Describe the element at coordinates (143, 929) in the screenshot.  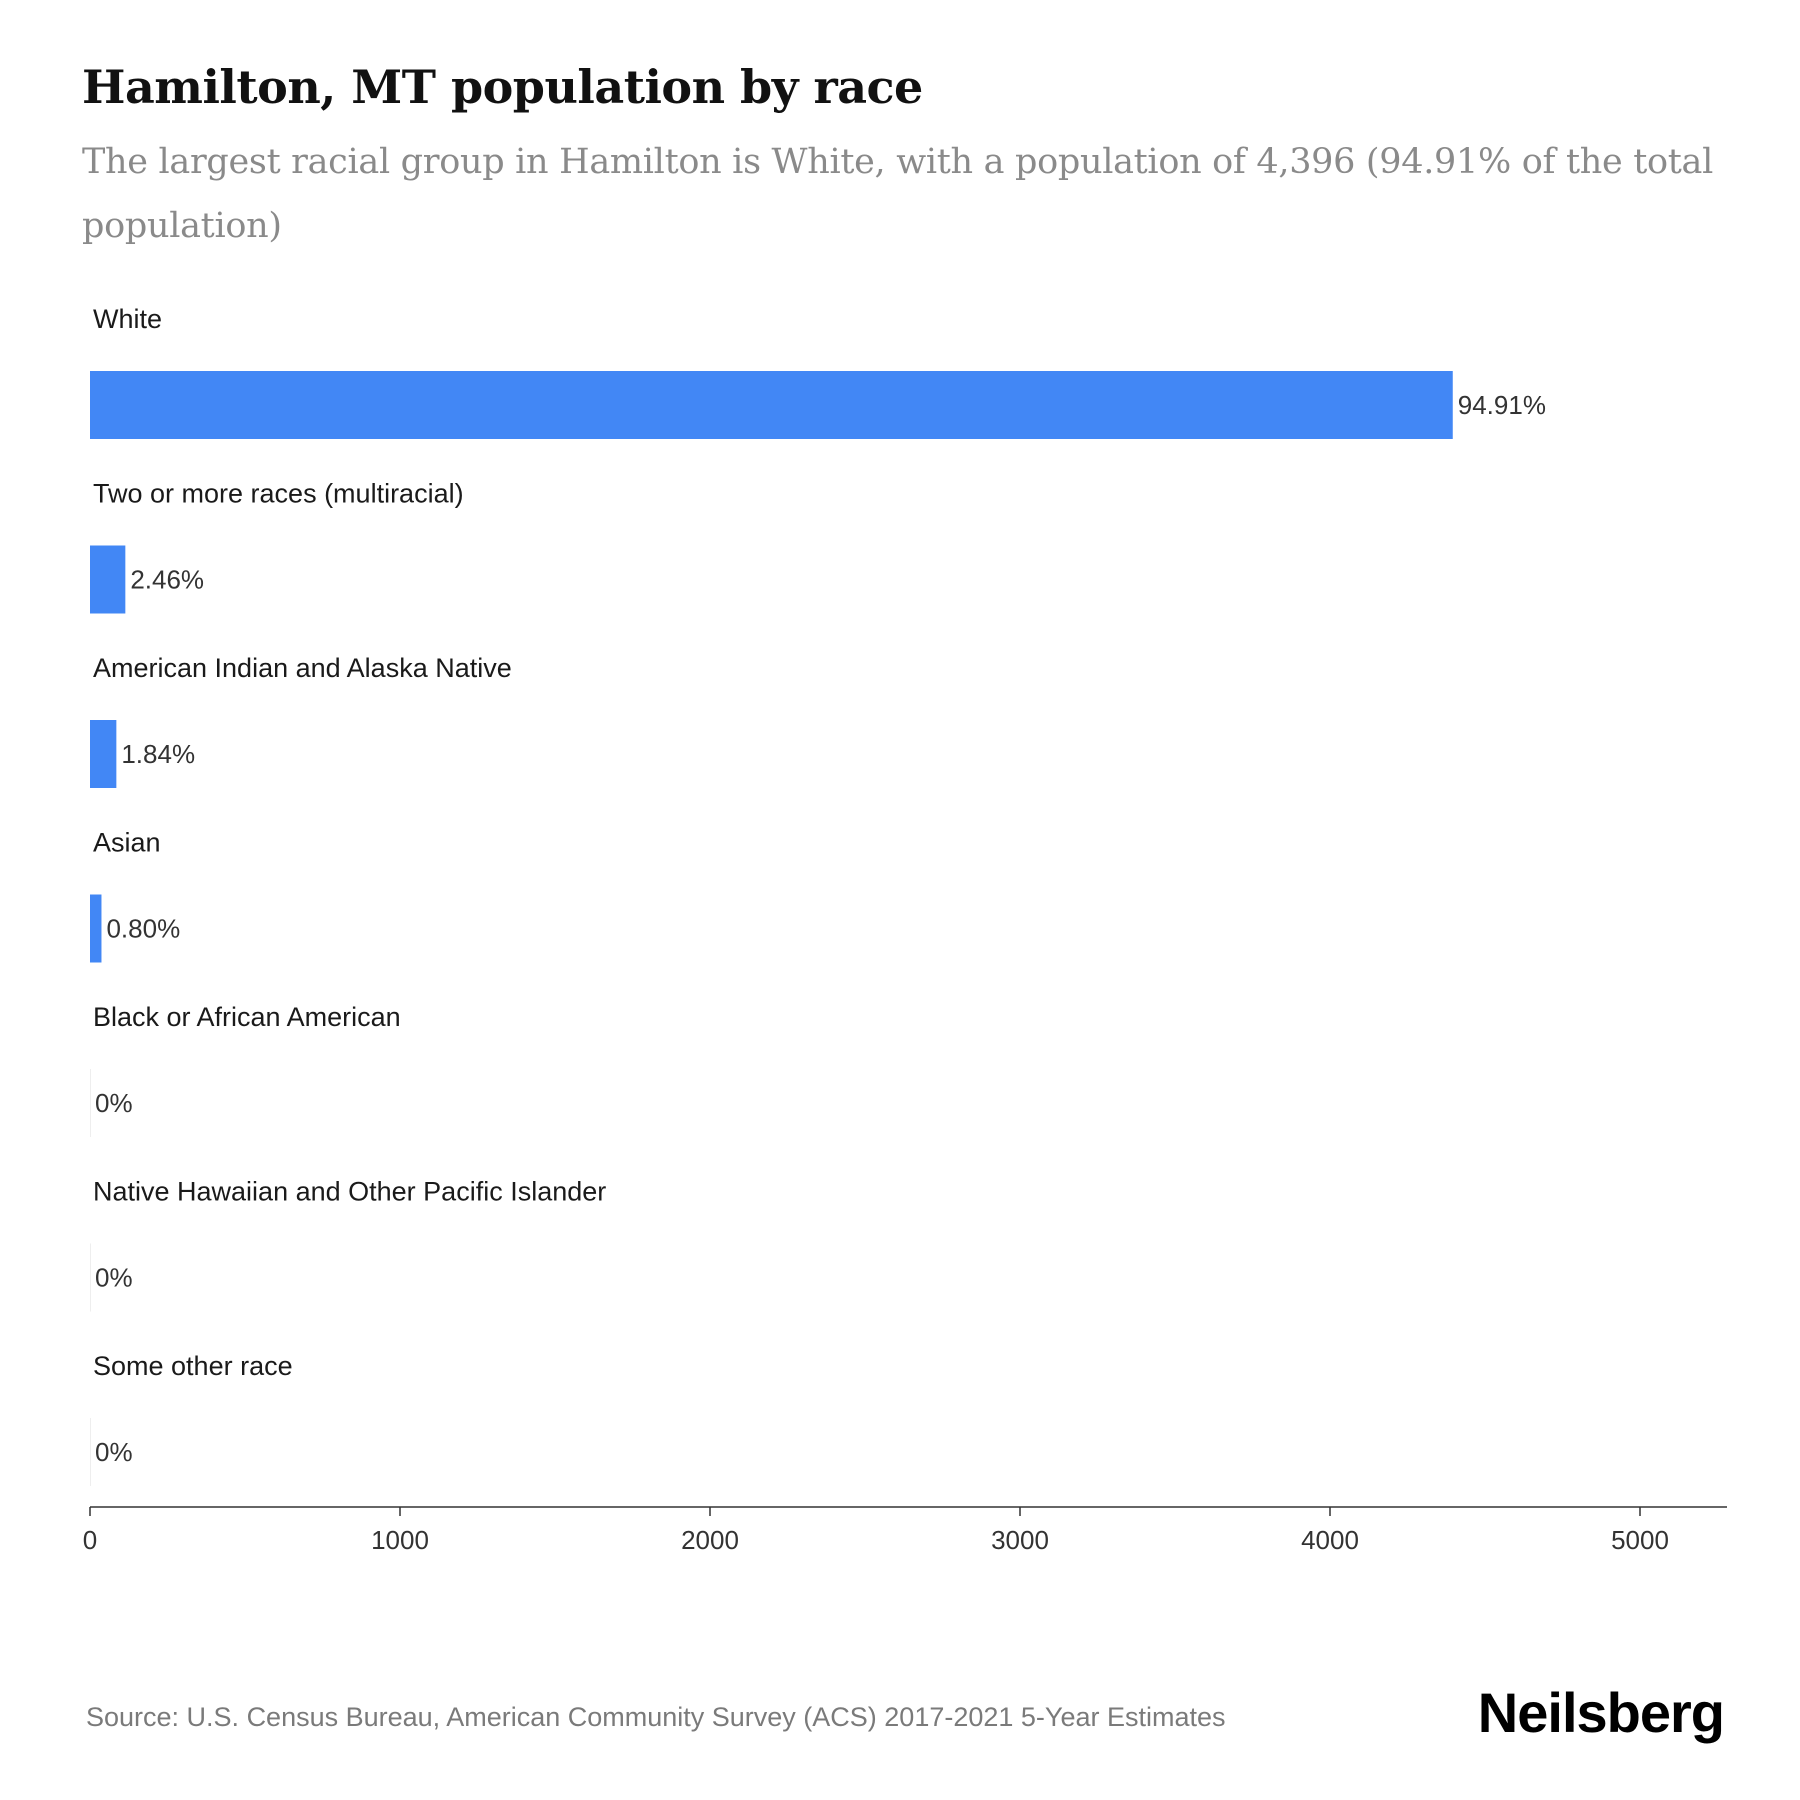
I see `value-label: 0.80%` at that location.